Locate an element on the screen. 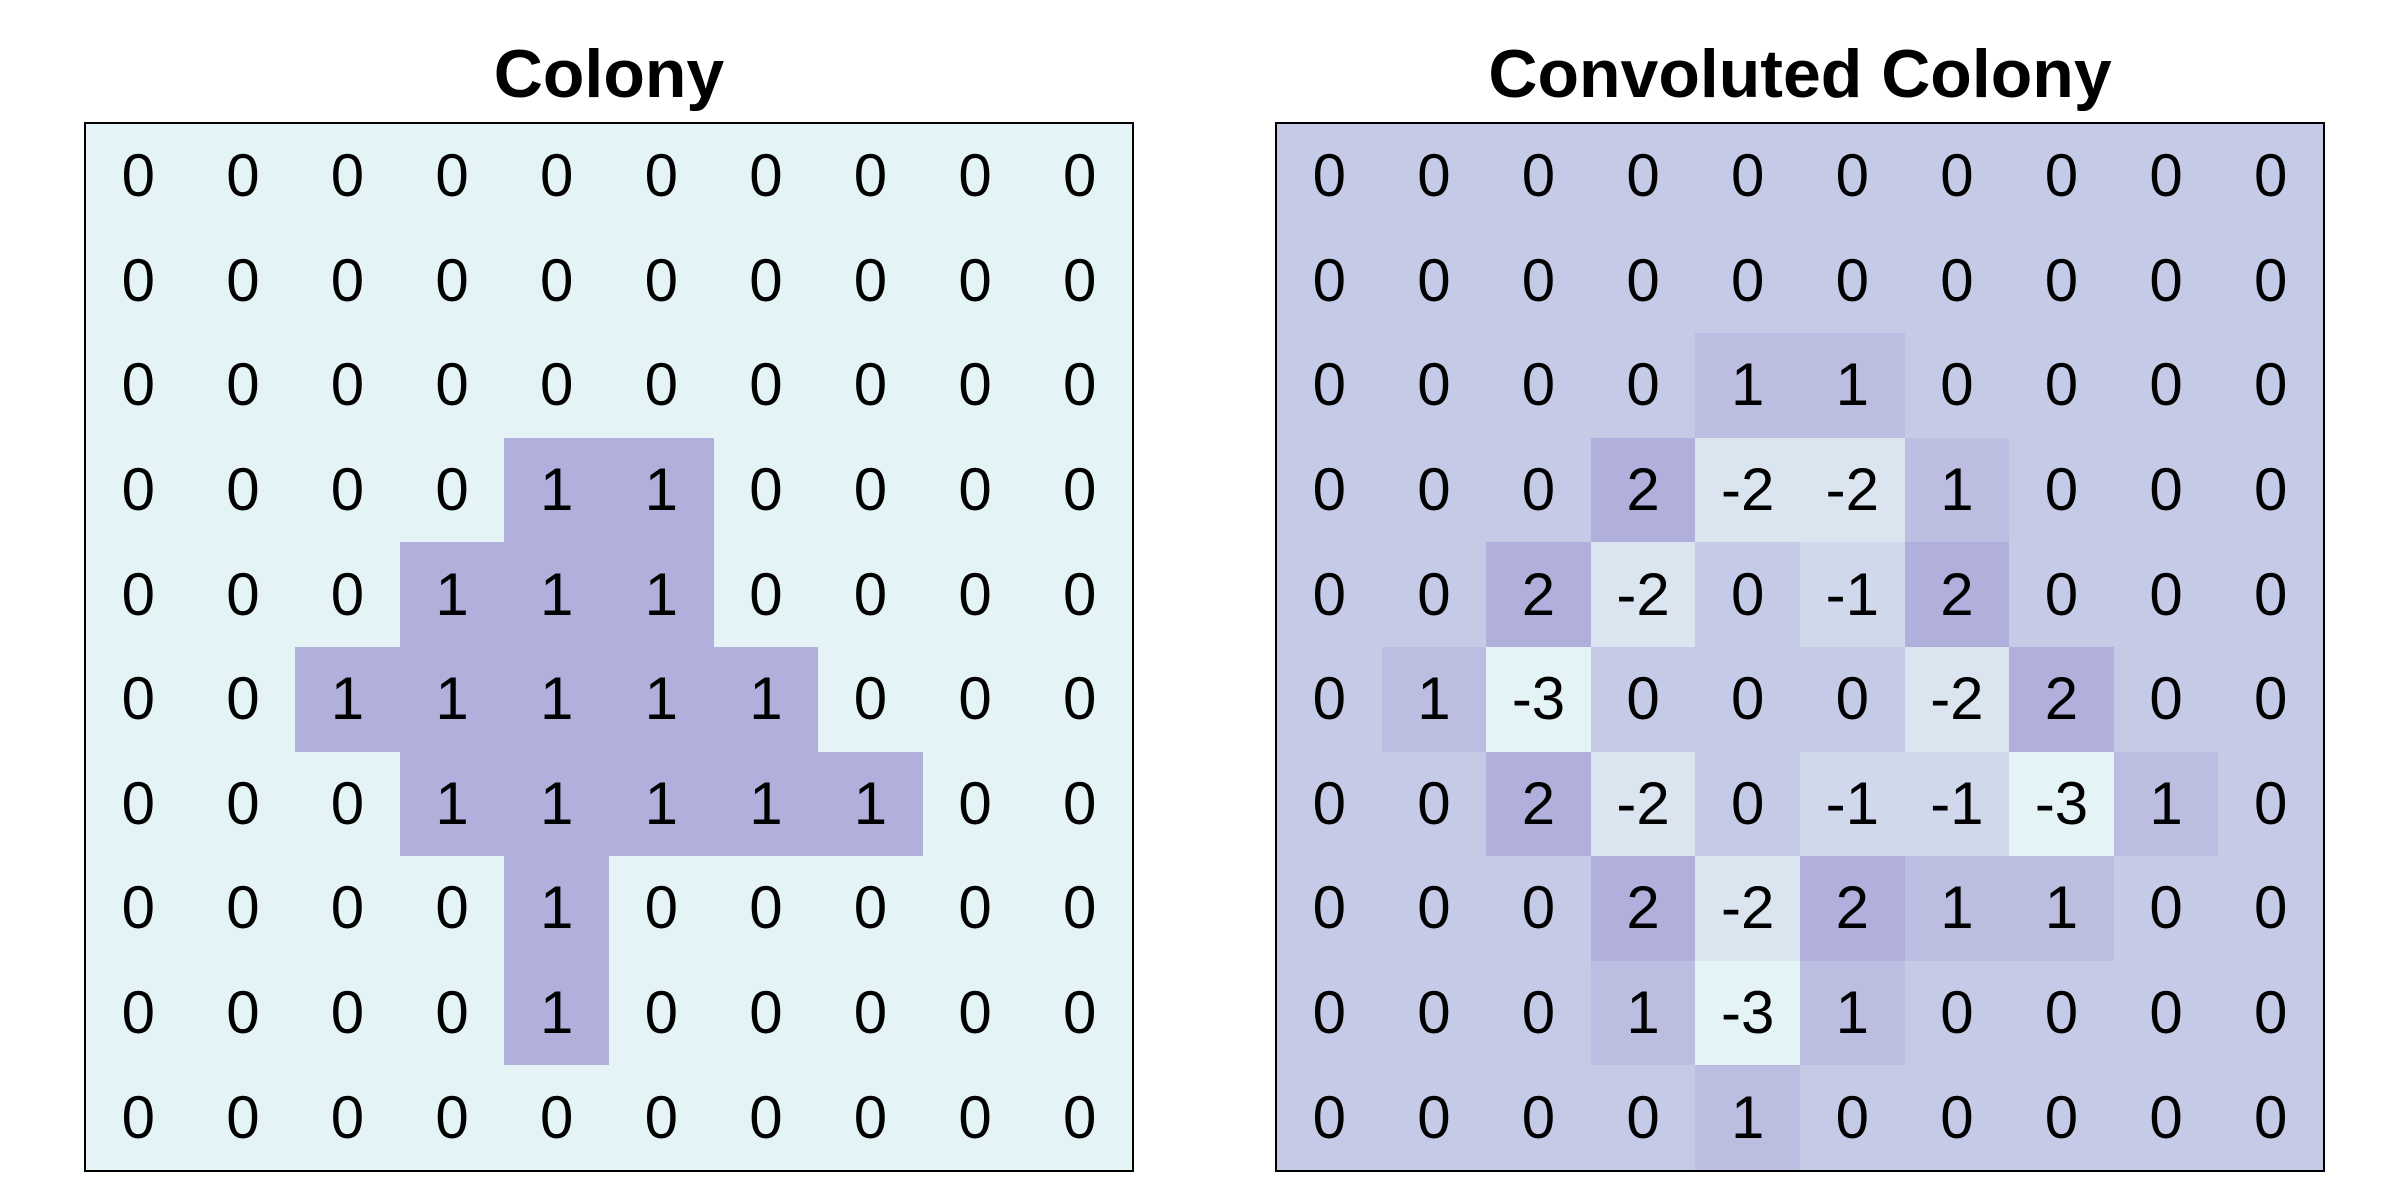 The width and height of the screenshot is (2400, 1200). grid-cell: -3 is located at coordinates (1538, 699).